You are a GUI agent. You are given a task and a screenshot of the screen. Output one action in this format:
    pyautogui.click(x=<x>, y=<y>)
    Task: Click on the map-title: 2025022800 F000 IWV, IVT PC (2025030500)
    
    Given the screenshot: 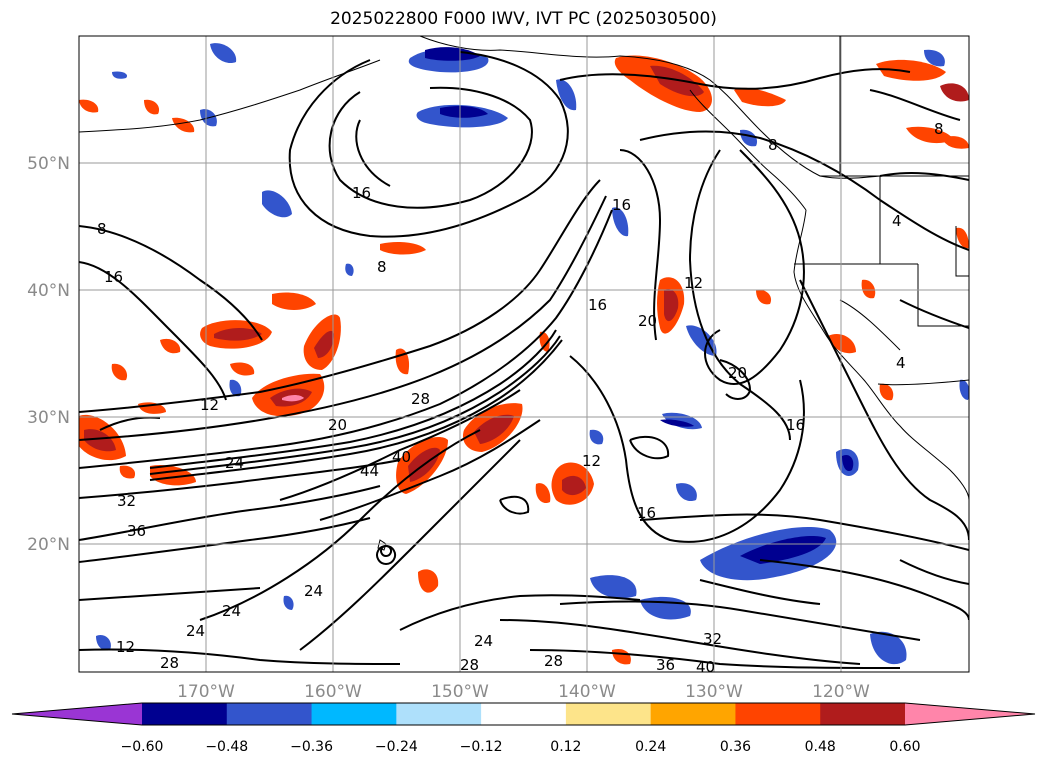 What is the action you would take?
    pyautogui.click(x=523, y=19)
    